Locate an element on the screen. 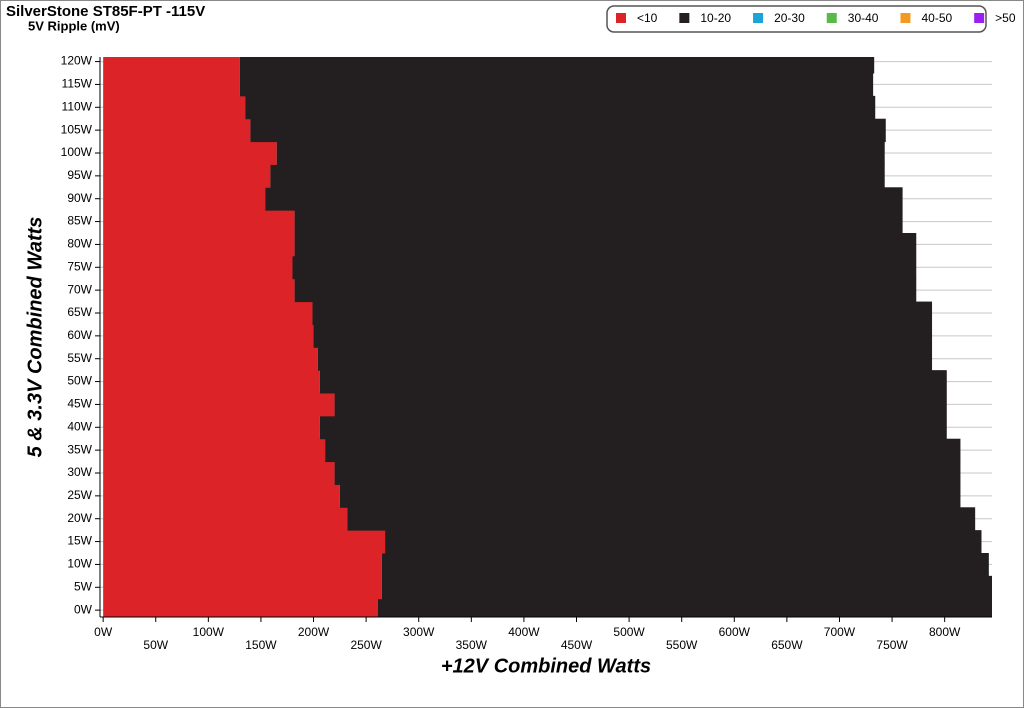  legend-label: 40-50 is located at coordinates (936, 18).